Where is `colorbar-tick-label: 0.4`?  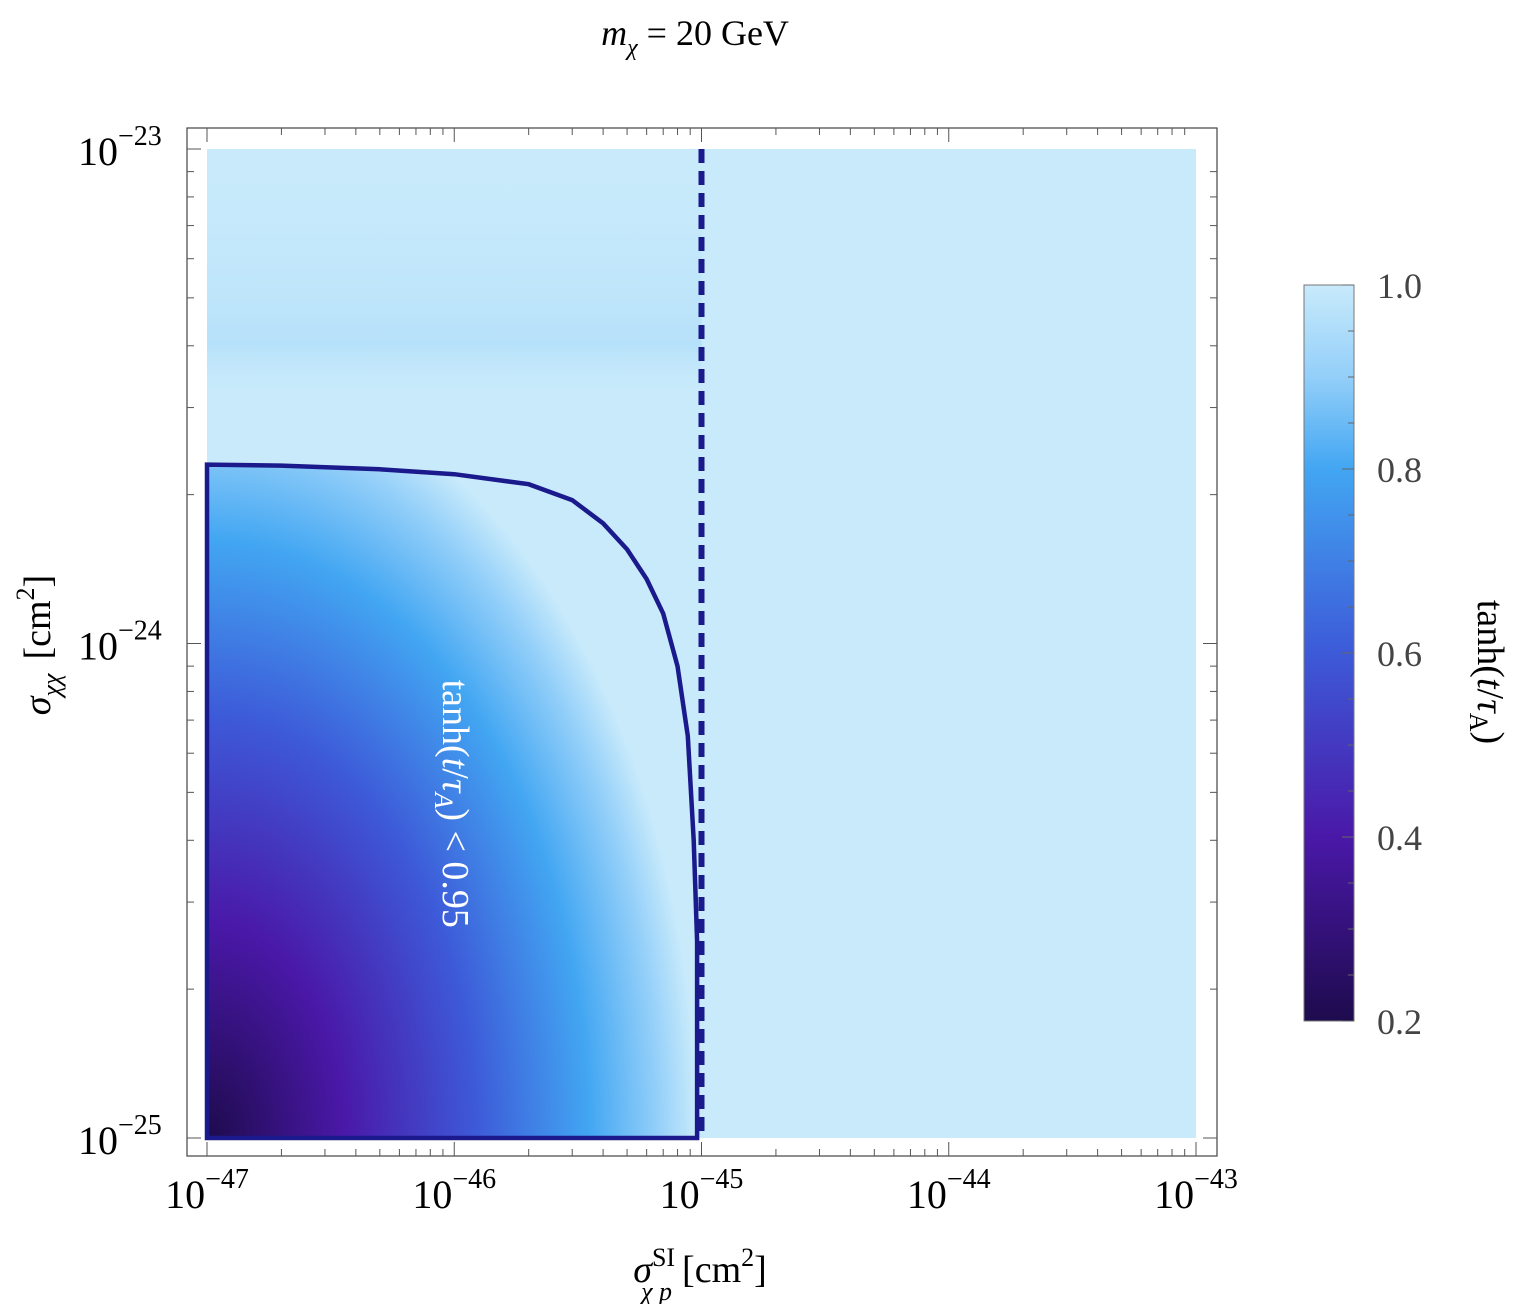 colorbar-tick-label: 0.4 is located at coordinates (1399, 838).